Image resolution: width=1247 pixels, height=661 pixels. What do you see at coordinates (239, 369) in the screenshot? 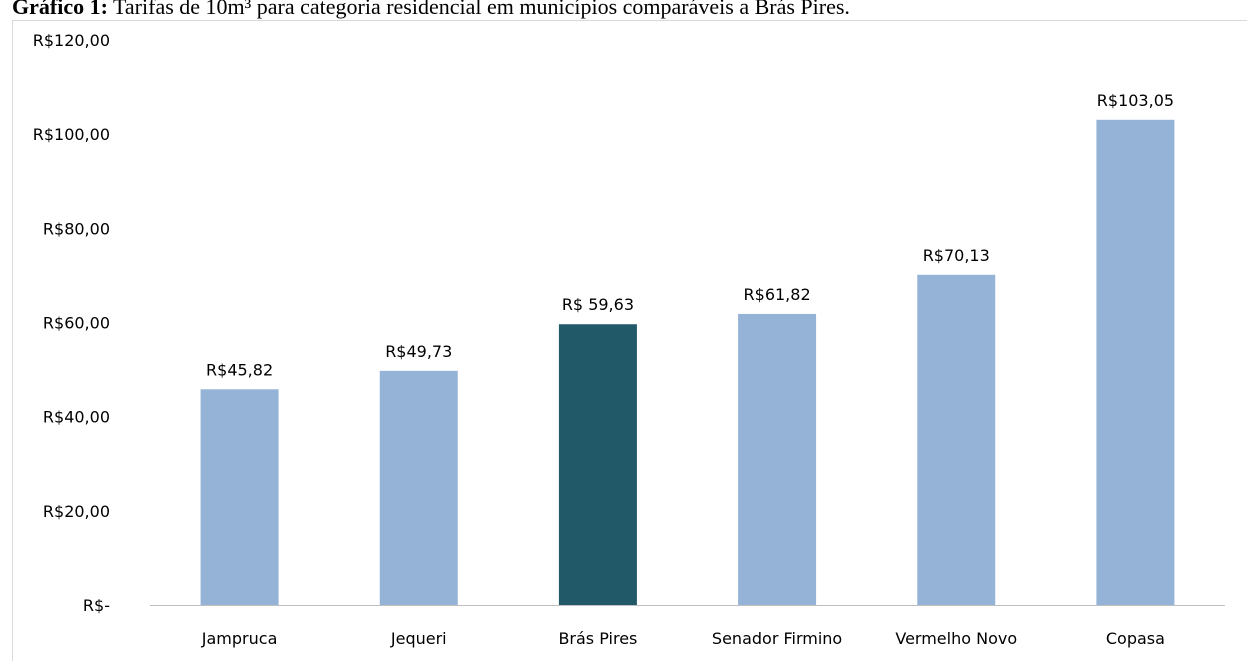
I see `data-label: R$45,82` at bounding box center [239, 369].